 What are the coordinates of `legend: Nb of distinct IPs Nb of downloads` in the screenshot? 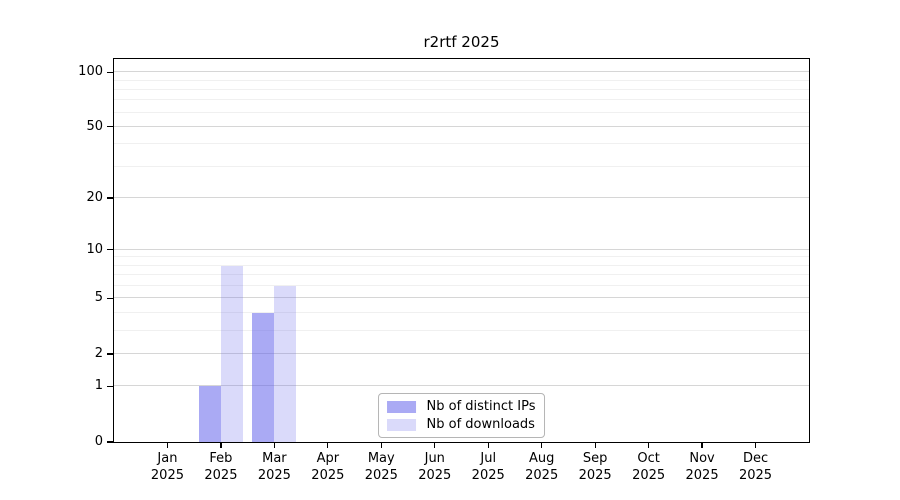 It's located at (461, 415).